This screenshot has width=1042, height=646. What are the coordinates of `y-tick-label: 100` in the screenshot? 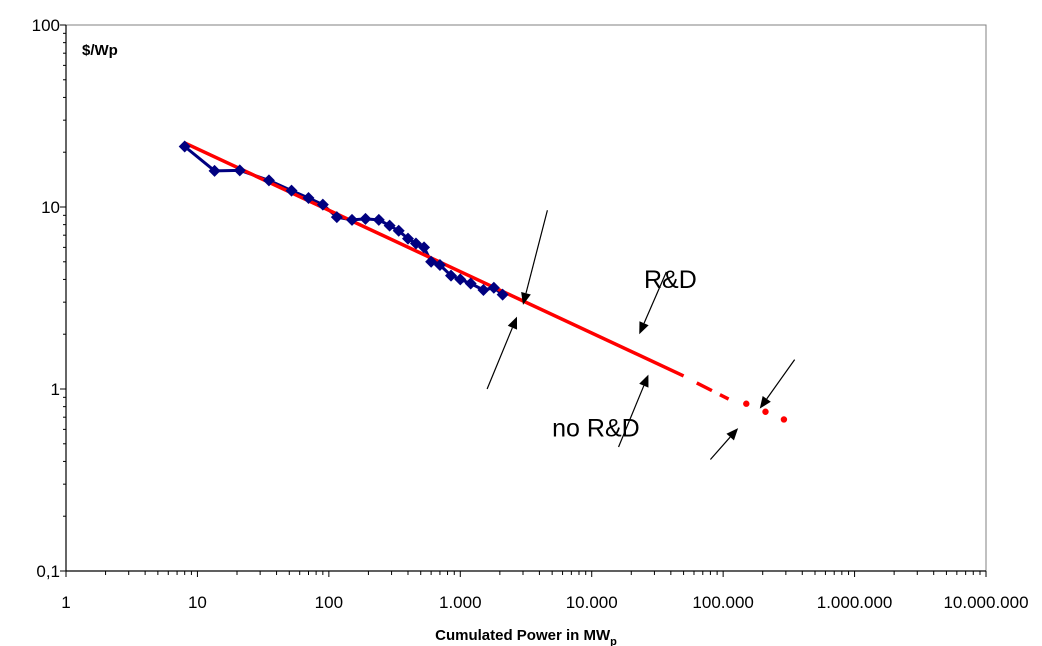 It's located at (46, 25).